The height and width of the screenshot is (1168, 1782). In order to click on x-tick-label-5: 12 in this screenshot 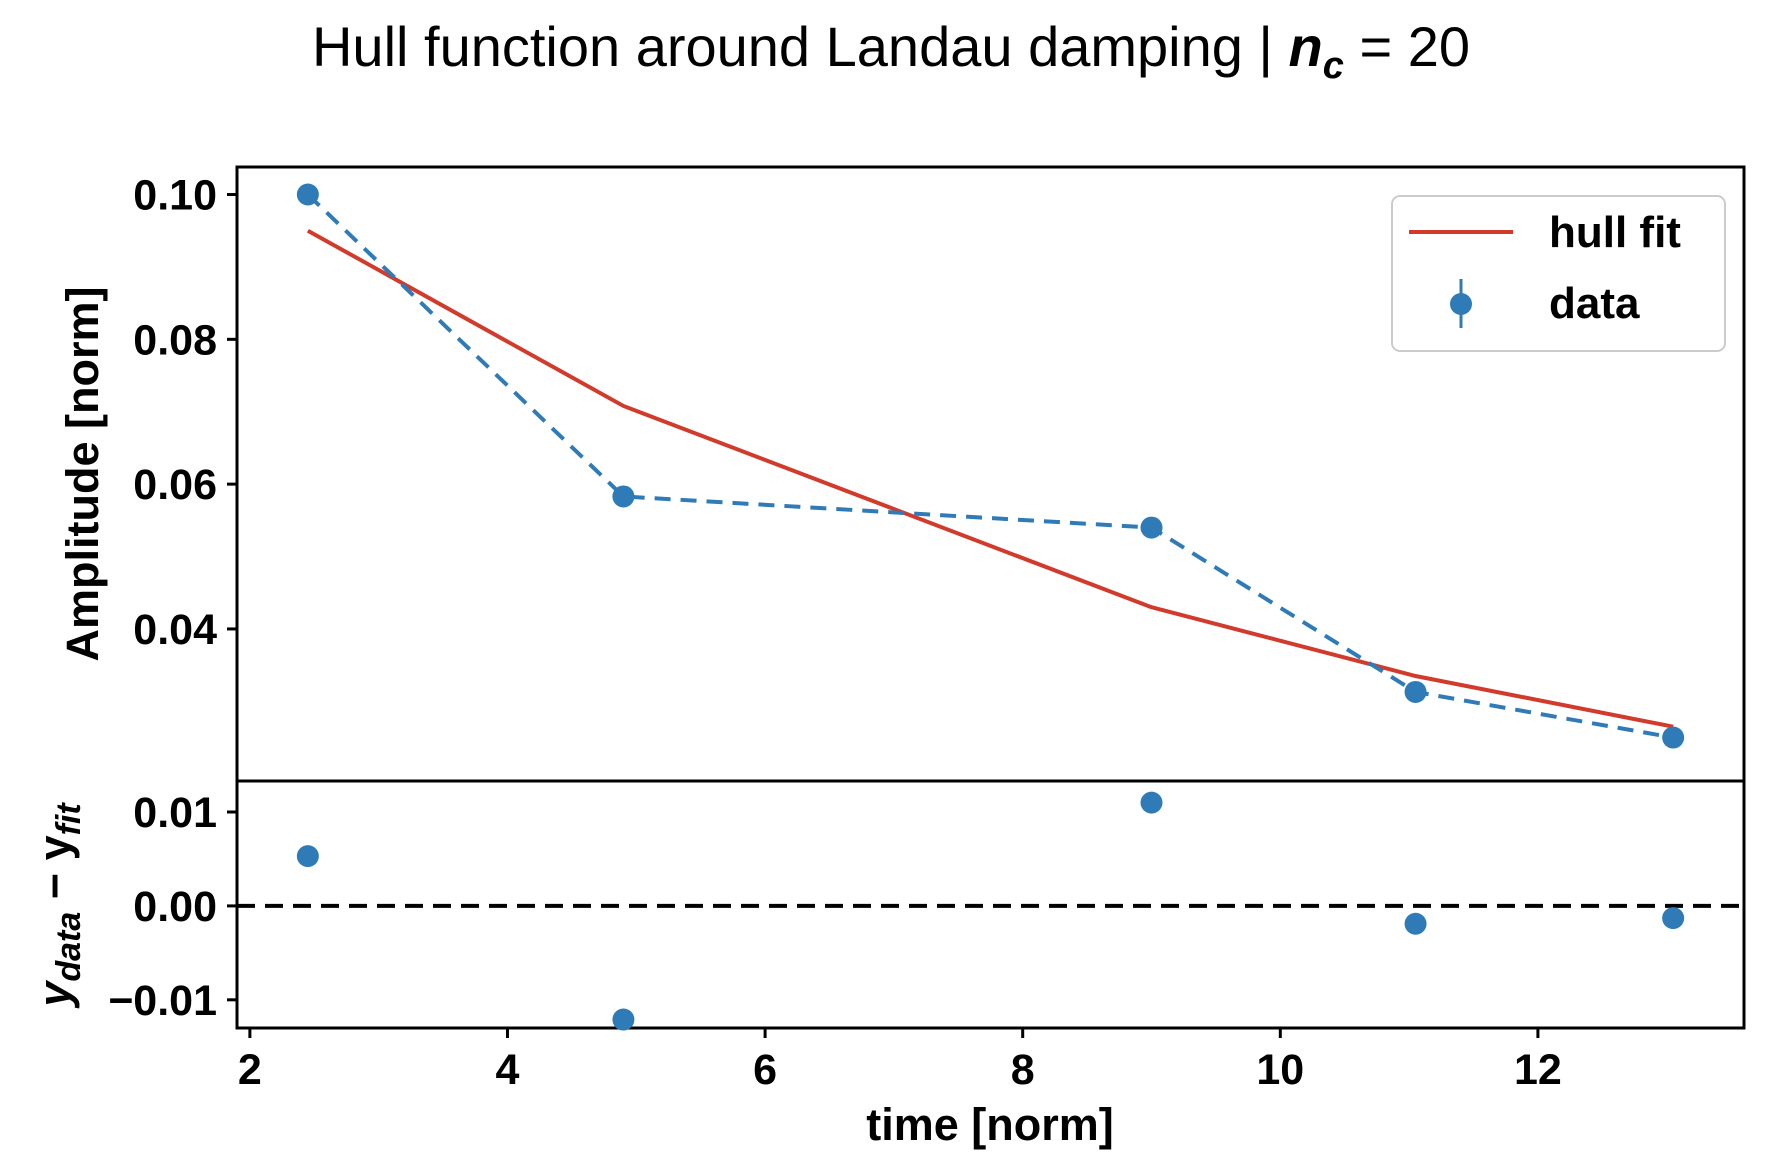, I will do `click(1538, 1070)`.